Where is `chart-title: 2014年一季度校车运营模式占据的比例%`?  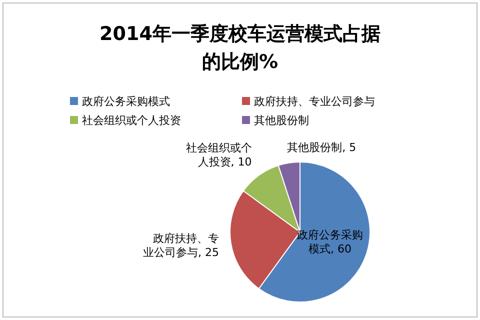 chart-title: 2014年一季度校车运营模式占据的比例% is located at coordinates (240, 48).